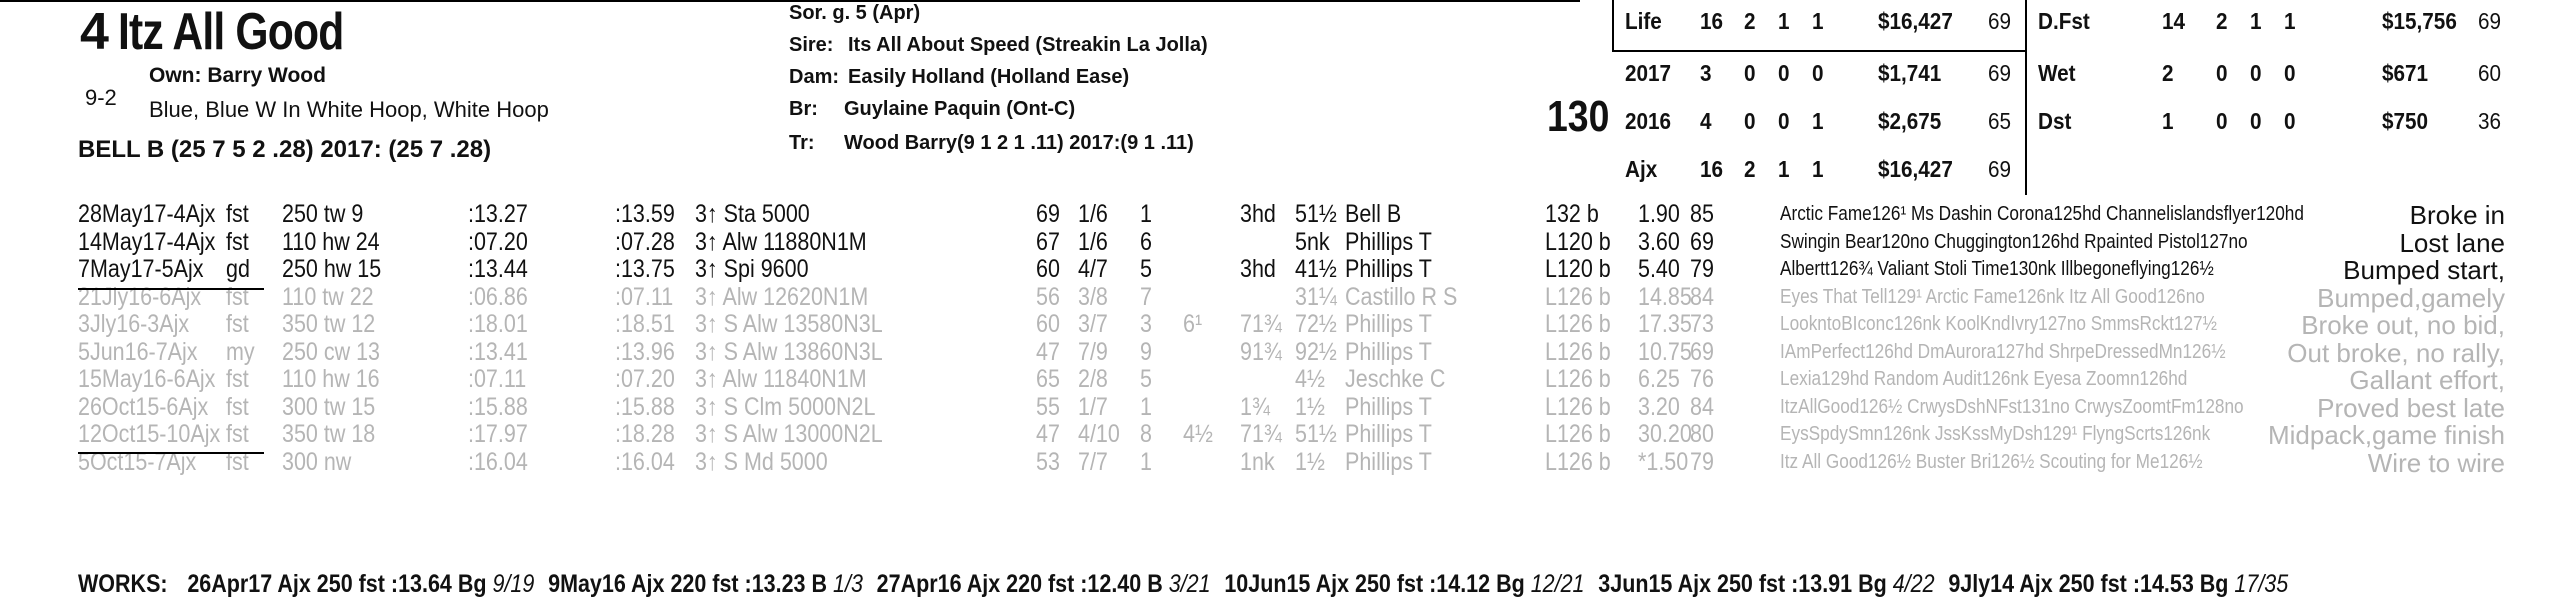 This screenshot has height=600, width=2550. Describe the element at coordinates (2452, 243) in the screenshot. I see `pp-remark: Lost lane` at that location.